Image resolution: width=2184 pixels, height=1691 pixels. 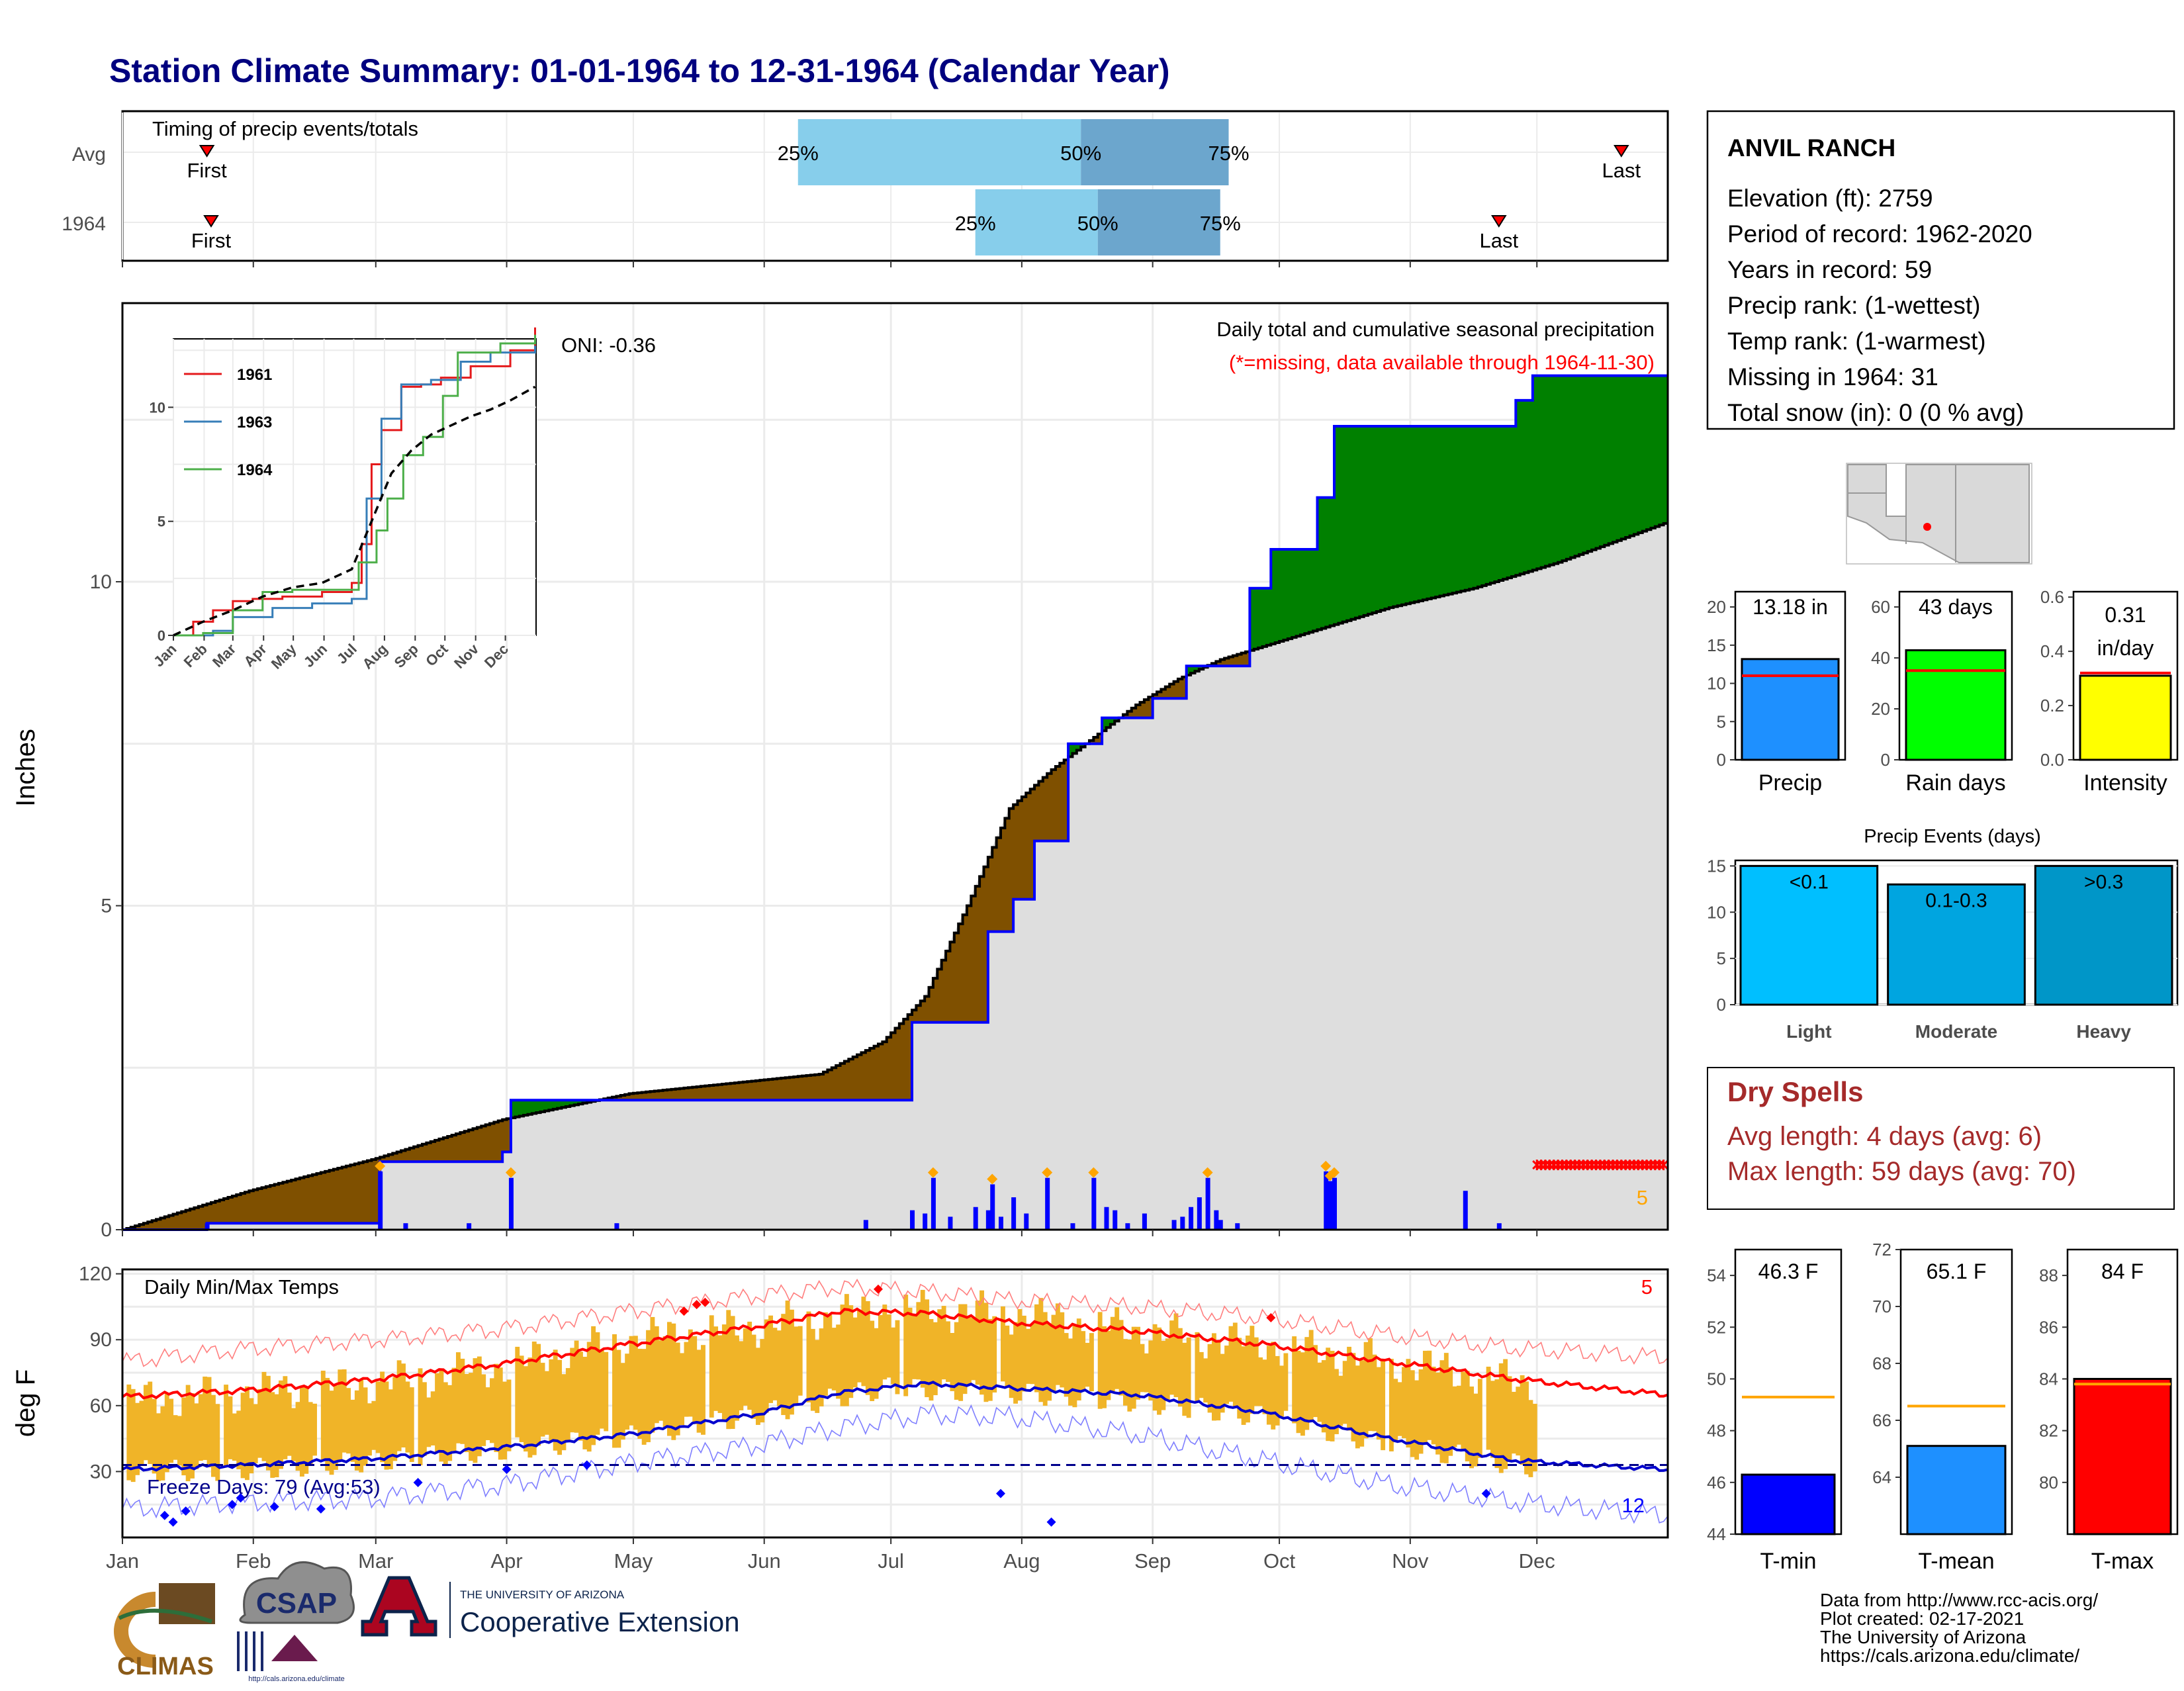 What do you see at coordinates (164, 1631) in the screenshot?
I see `climas-logo: CLIMAS` at bounding box center [164, 1631].